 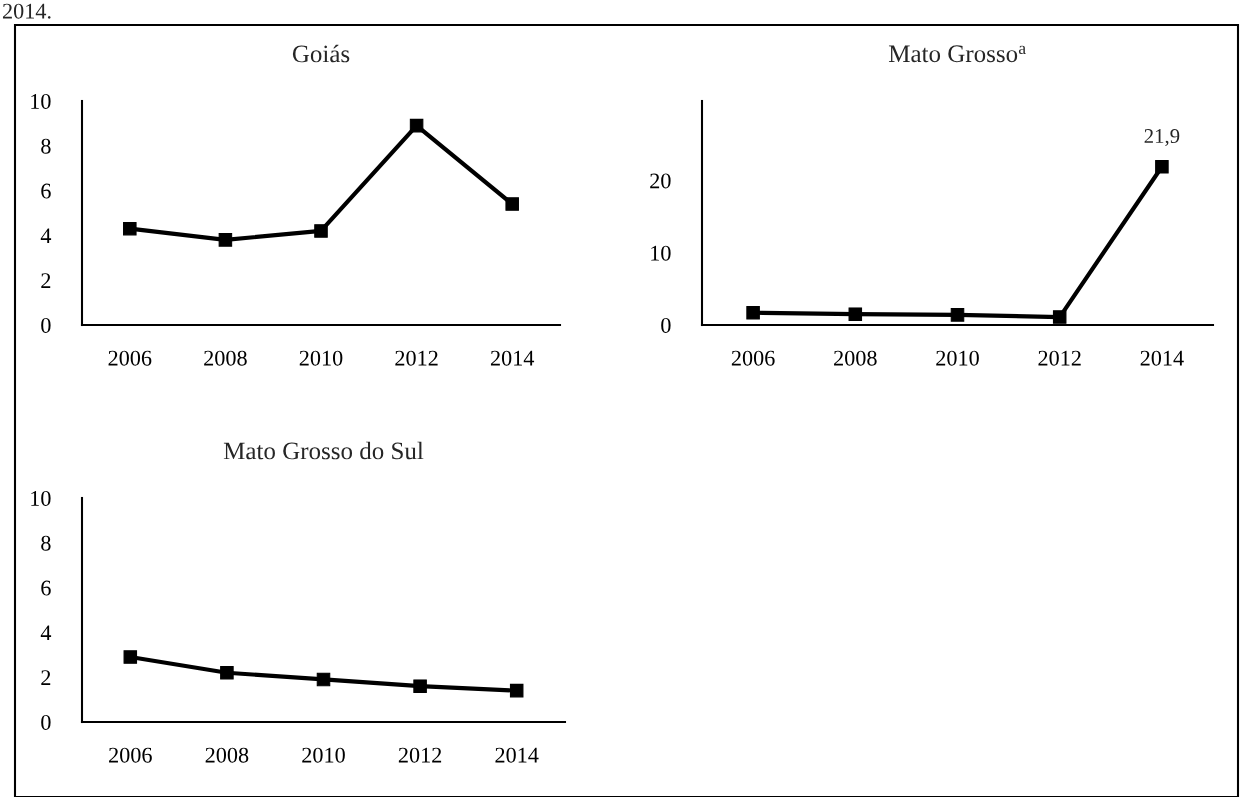 I want to click on text: 2014., so click(x=26, y=11).